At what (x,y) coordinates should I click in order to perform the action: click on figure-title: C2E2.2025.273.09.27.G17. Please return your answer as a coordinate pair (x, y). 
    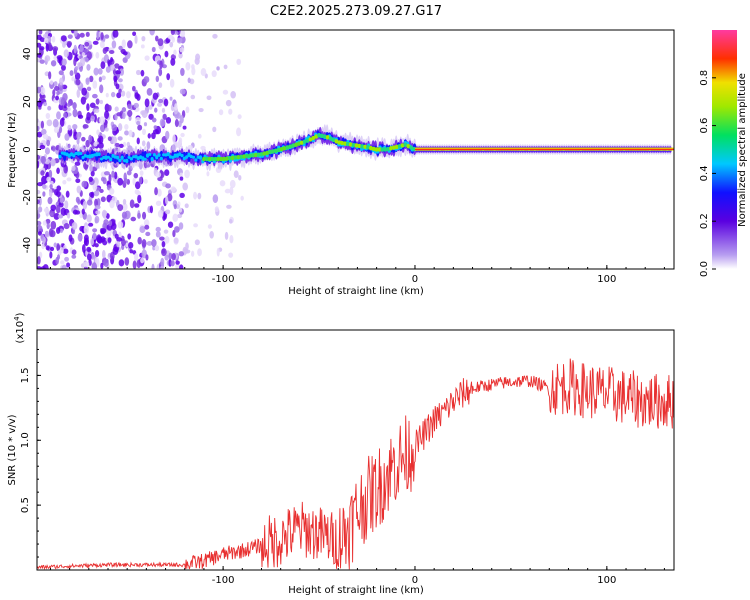
    Looking at the image, I should click on (356, 11).